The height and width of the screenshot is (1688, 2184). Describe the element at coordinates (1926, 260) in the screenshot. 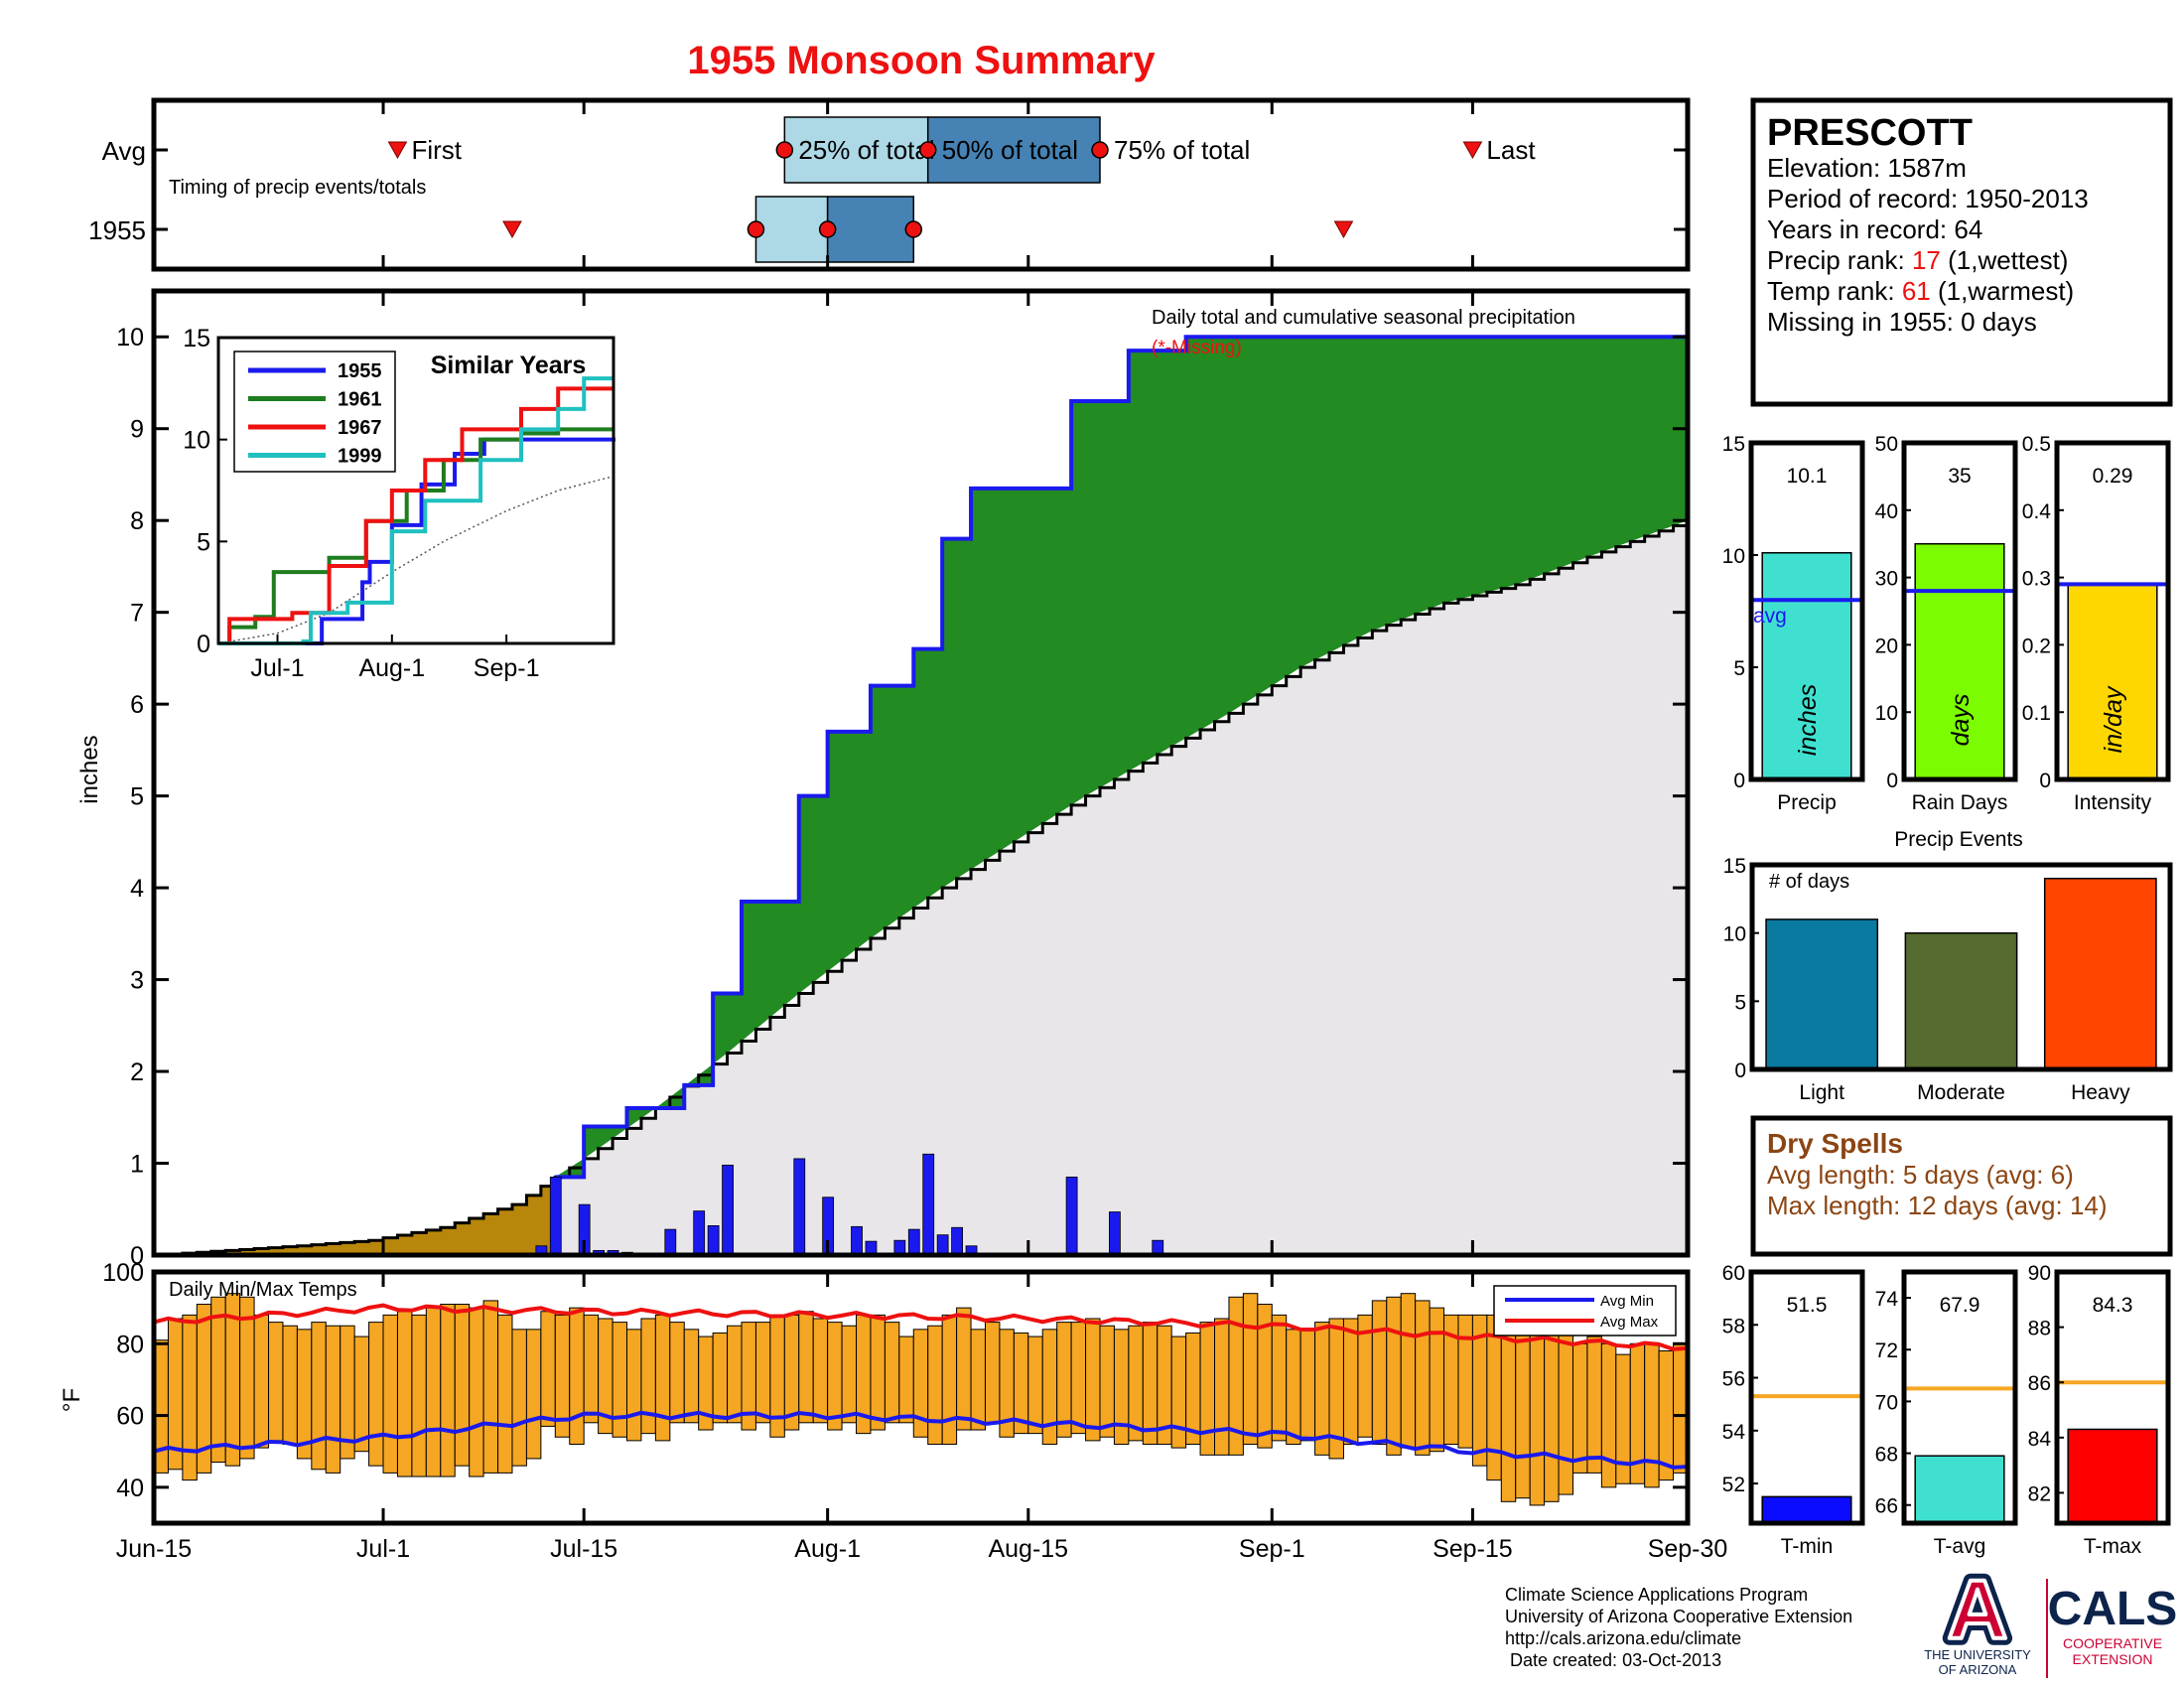

I see `precip-rank-value: 17` at that location.